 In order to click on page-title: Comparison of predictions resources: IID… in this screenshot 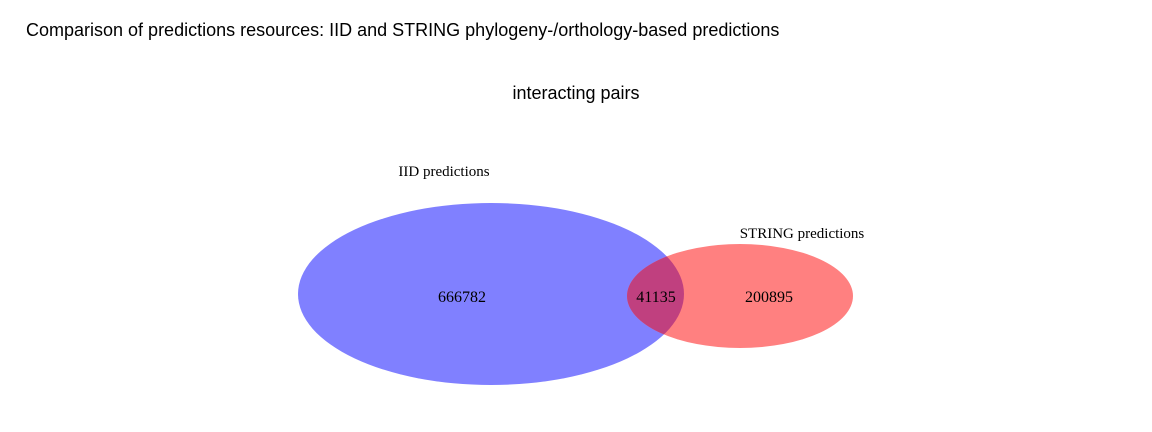, I will do `click(403, 30)`.